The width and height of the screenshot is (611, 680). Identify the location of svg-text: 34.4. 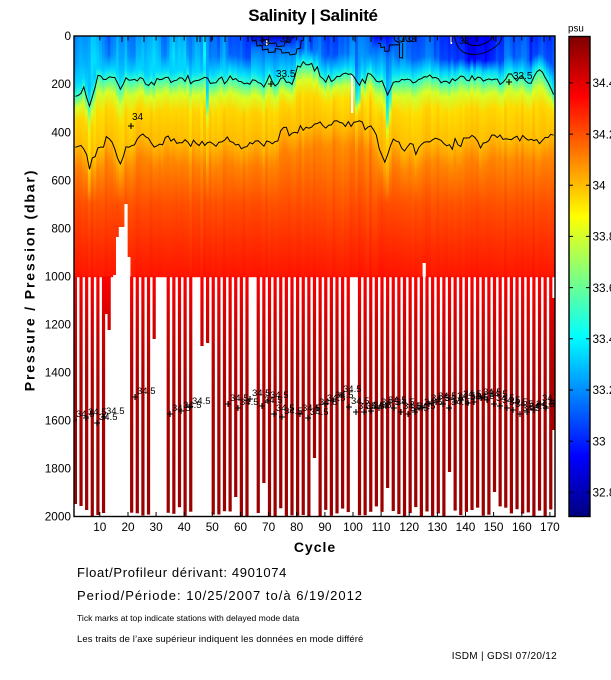
(602, 83).